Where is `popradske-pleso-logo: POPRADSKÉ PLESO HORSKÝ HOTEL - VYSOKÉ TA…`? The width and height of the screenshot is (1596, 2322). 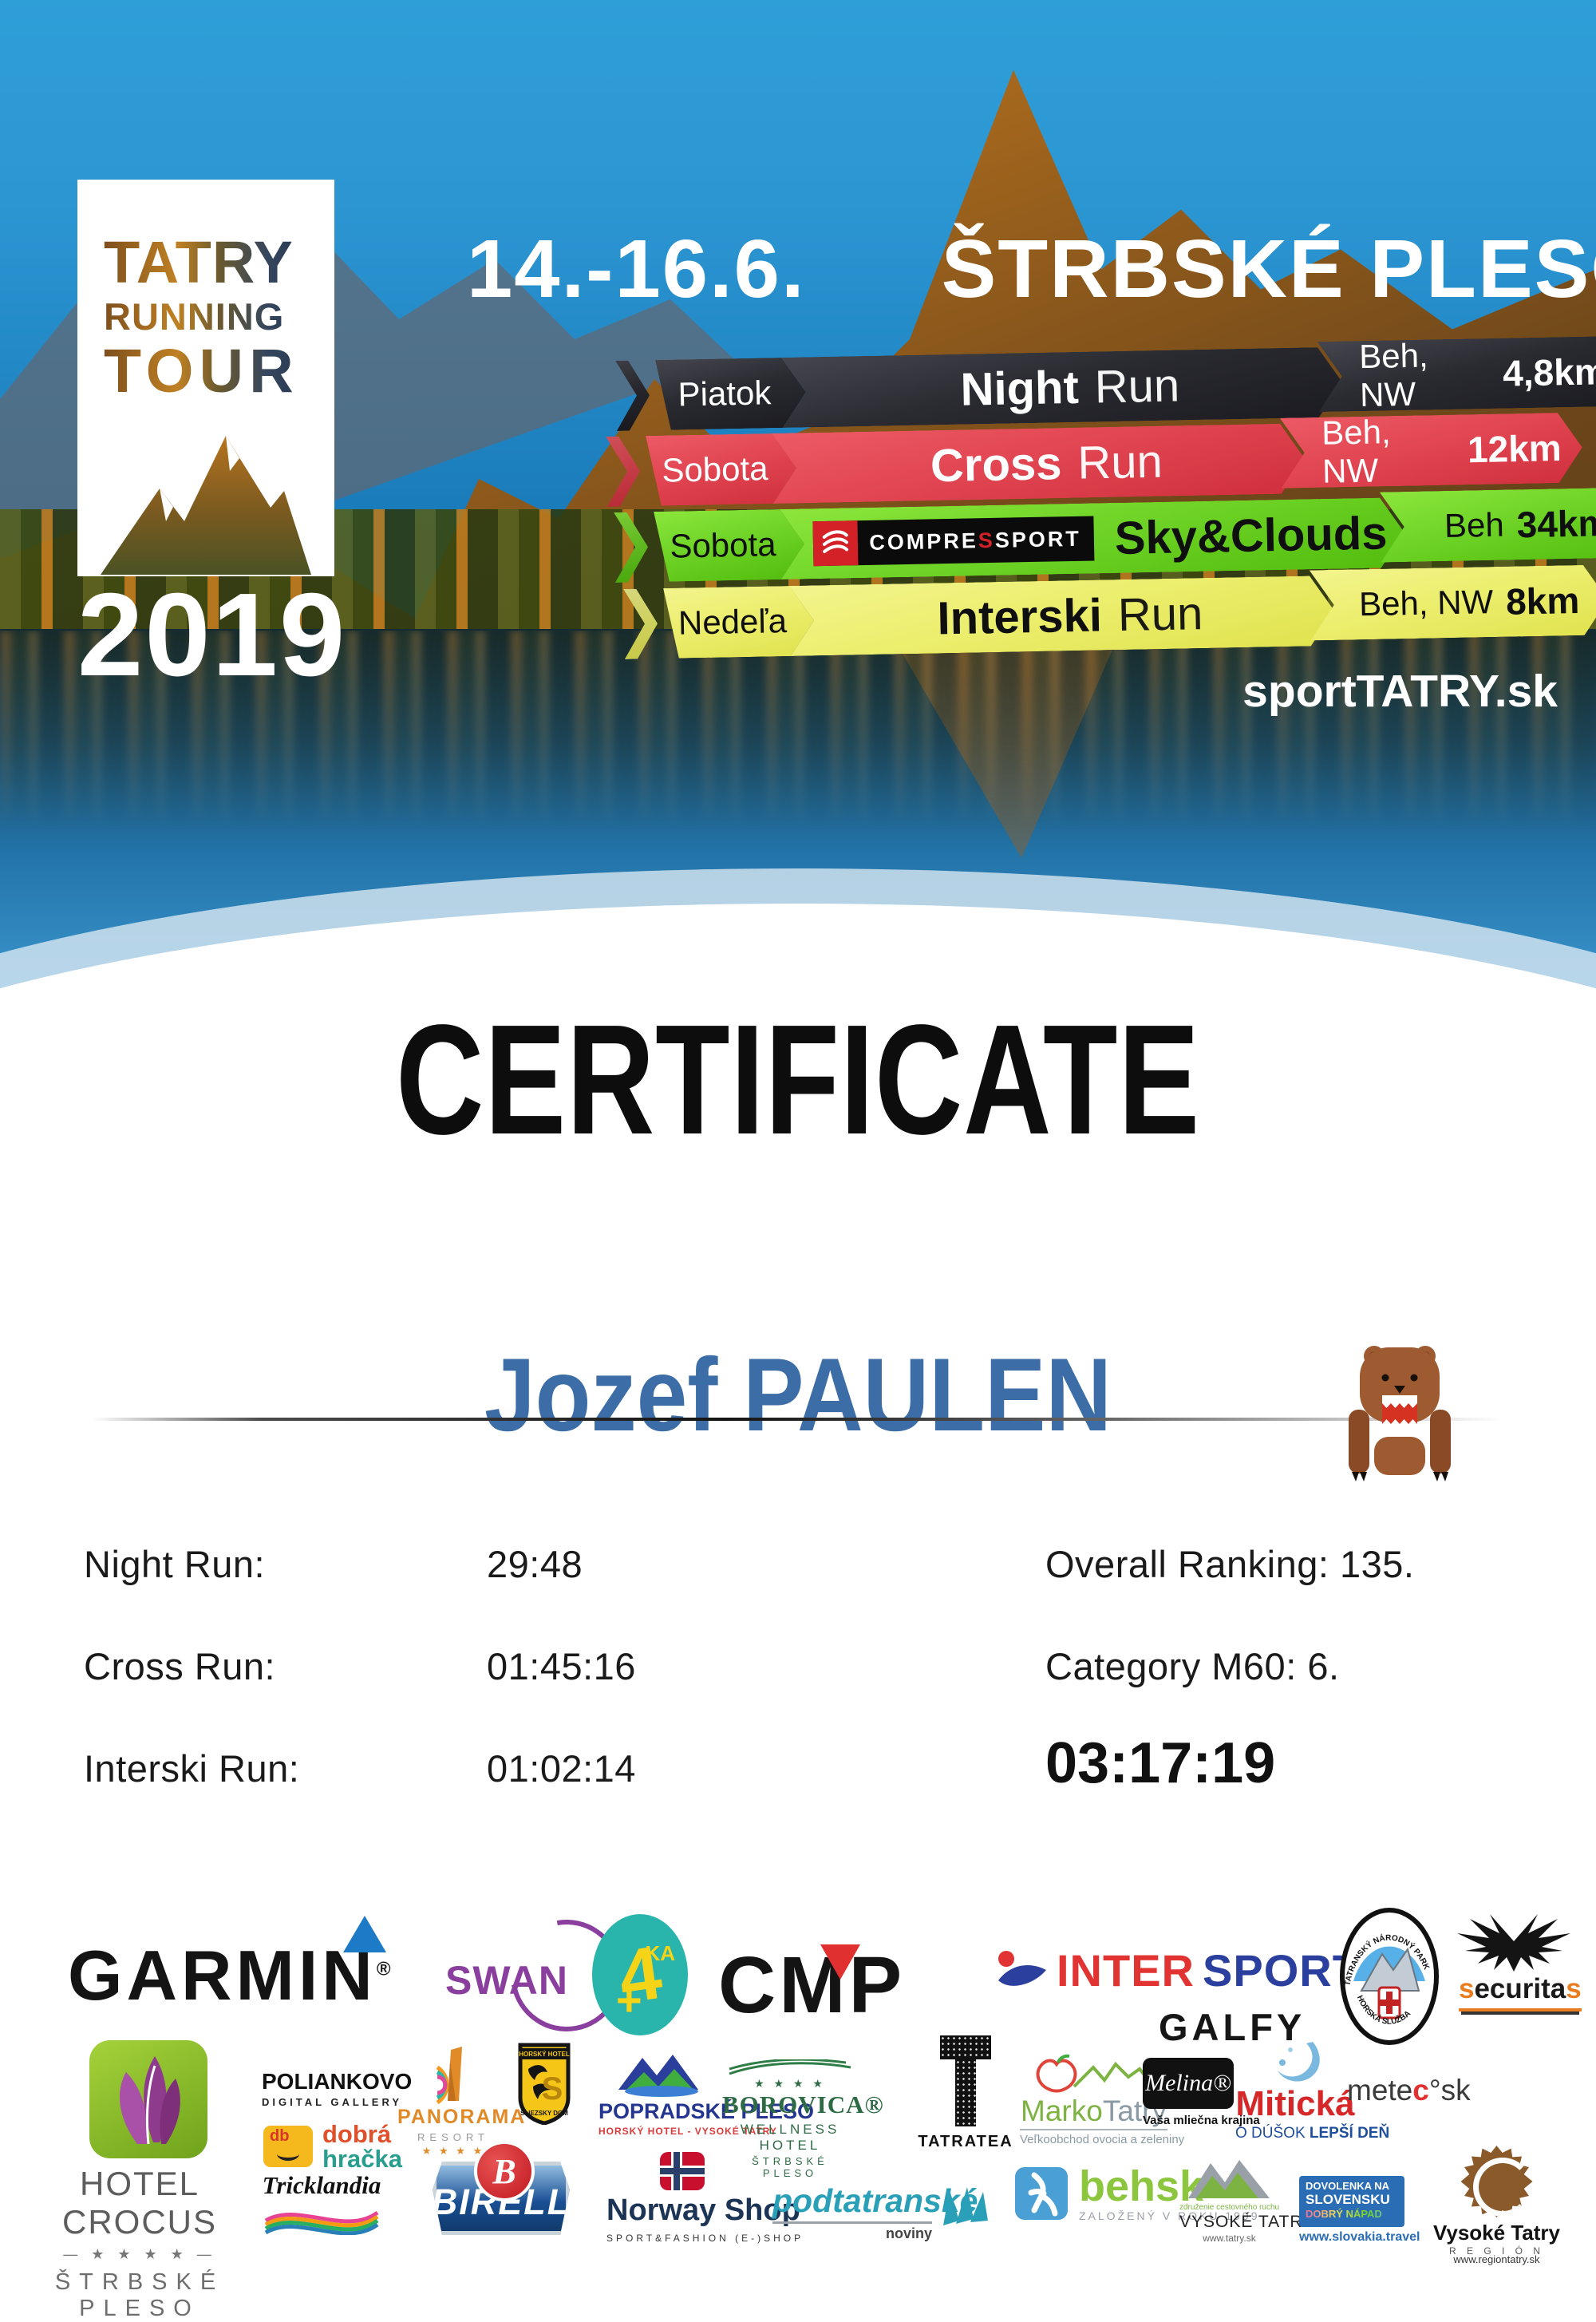 popradske-pleso-logo: POPRADSKÉ PLESO HORSKÝ HOTEL - VYSOKÉ TA… is located at coordinates (706, 2094).